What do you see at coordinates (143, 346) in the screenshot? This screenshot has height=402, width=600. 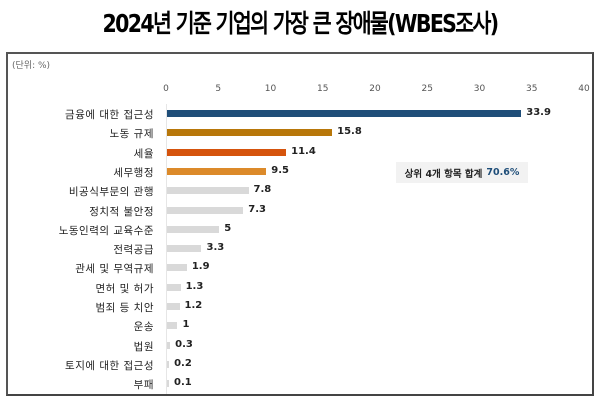 I see `category-label: 법원` at bounding box center [143, 346].